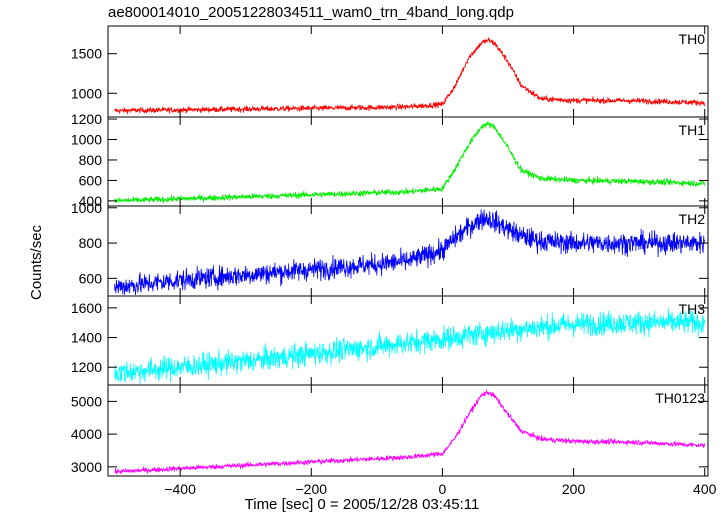  Describe the element at coordinates (312, 489) in the screenshot. I see `x-tick-label: −200` at that location.